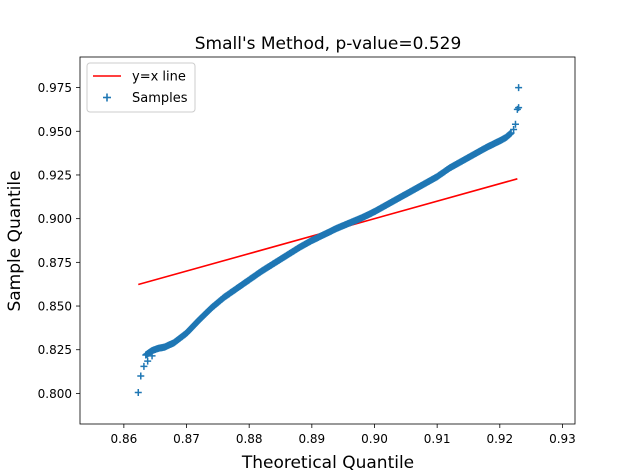 The height and width of the screenshot is (476, 640). I want to click on chart-title: Small's Method, p-value=0.529, so click(328, 44).